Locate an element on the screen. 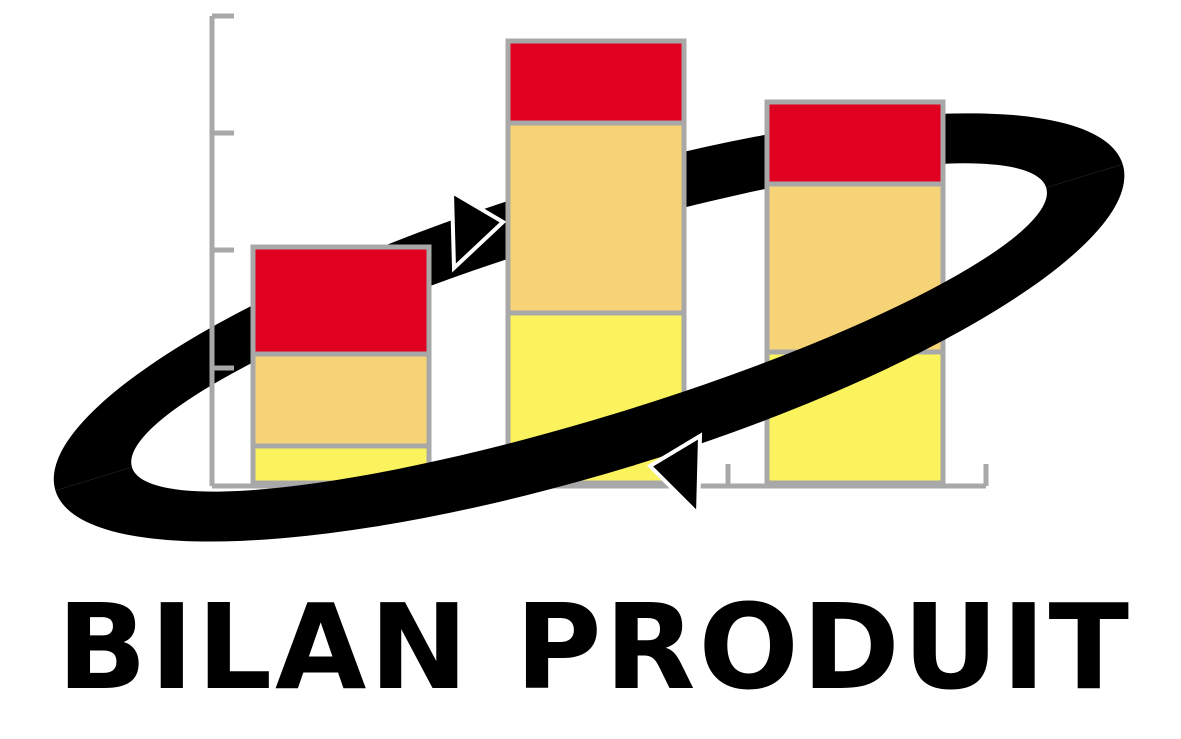 The image size is (1181, 739). arrow-right-icon is located at coordinates (478, 230).